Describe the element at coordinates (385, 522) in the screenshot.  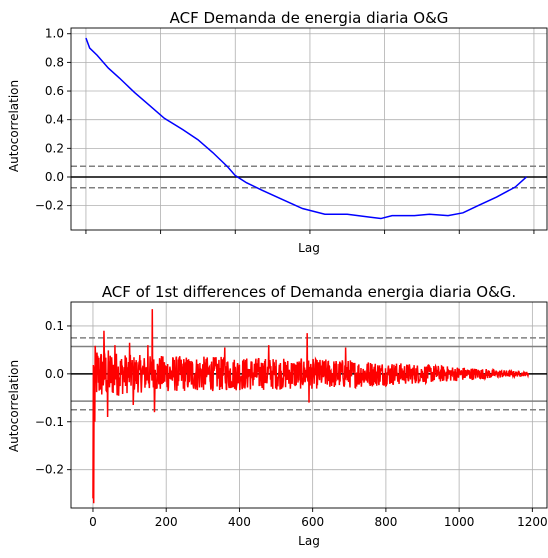
I see `x-tick-label: 800` at that location.